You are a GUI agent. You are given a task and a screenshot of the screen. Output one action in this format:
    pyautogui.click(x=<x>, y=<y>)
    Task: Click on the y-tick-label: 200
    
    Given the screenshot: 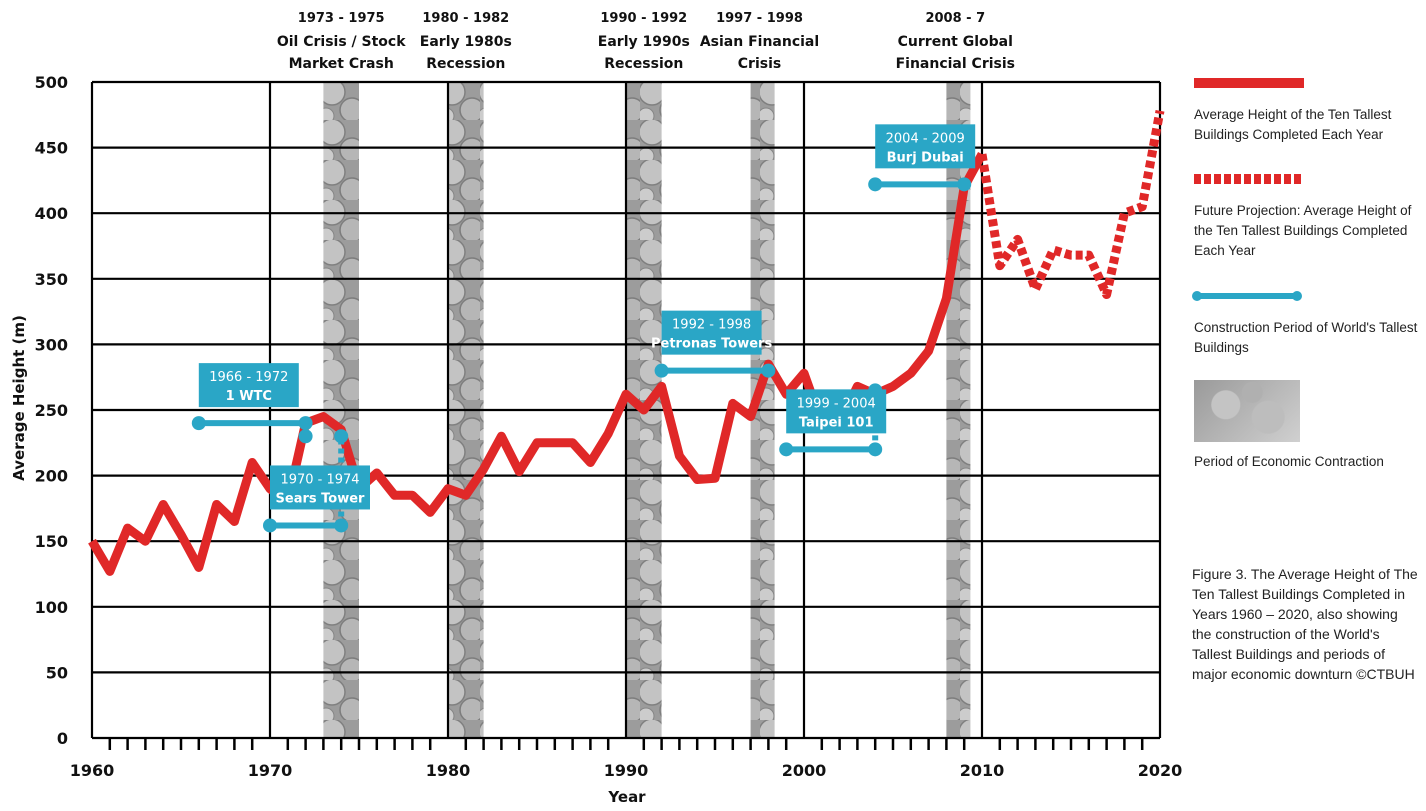 What is the action you would take?
    pyautogui.click(x=51, y=476)
    